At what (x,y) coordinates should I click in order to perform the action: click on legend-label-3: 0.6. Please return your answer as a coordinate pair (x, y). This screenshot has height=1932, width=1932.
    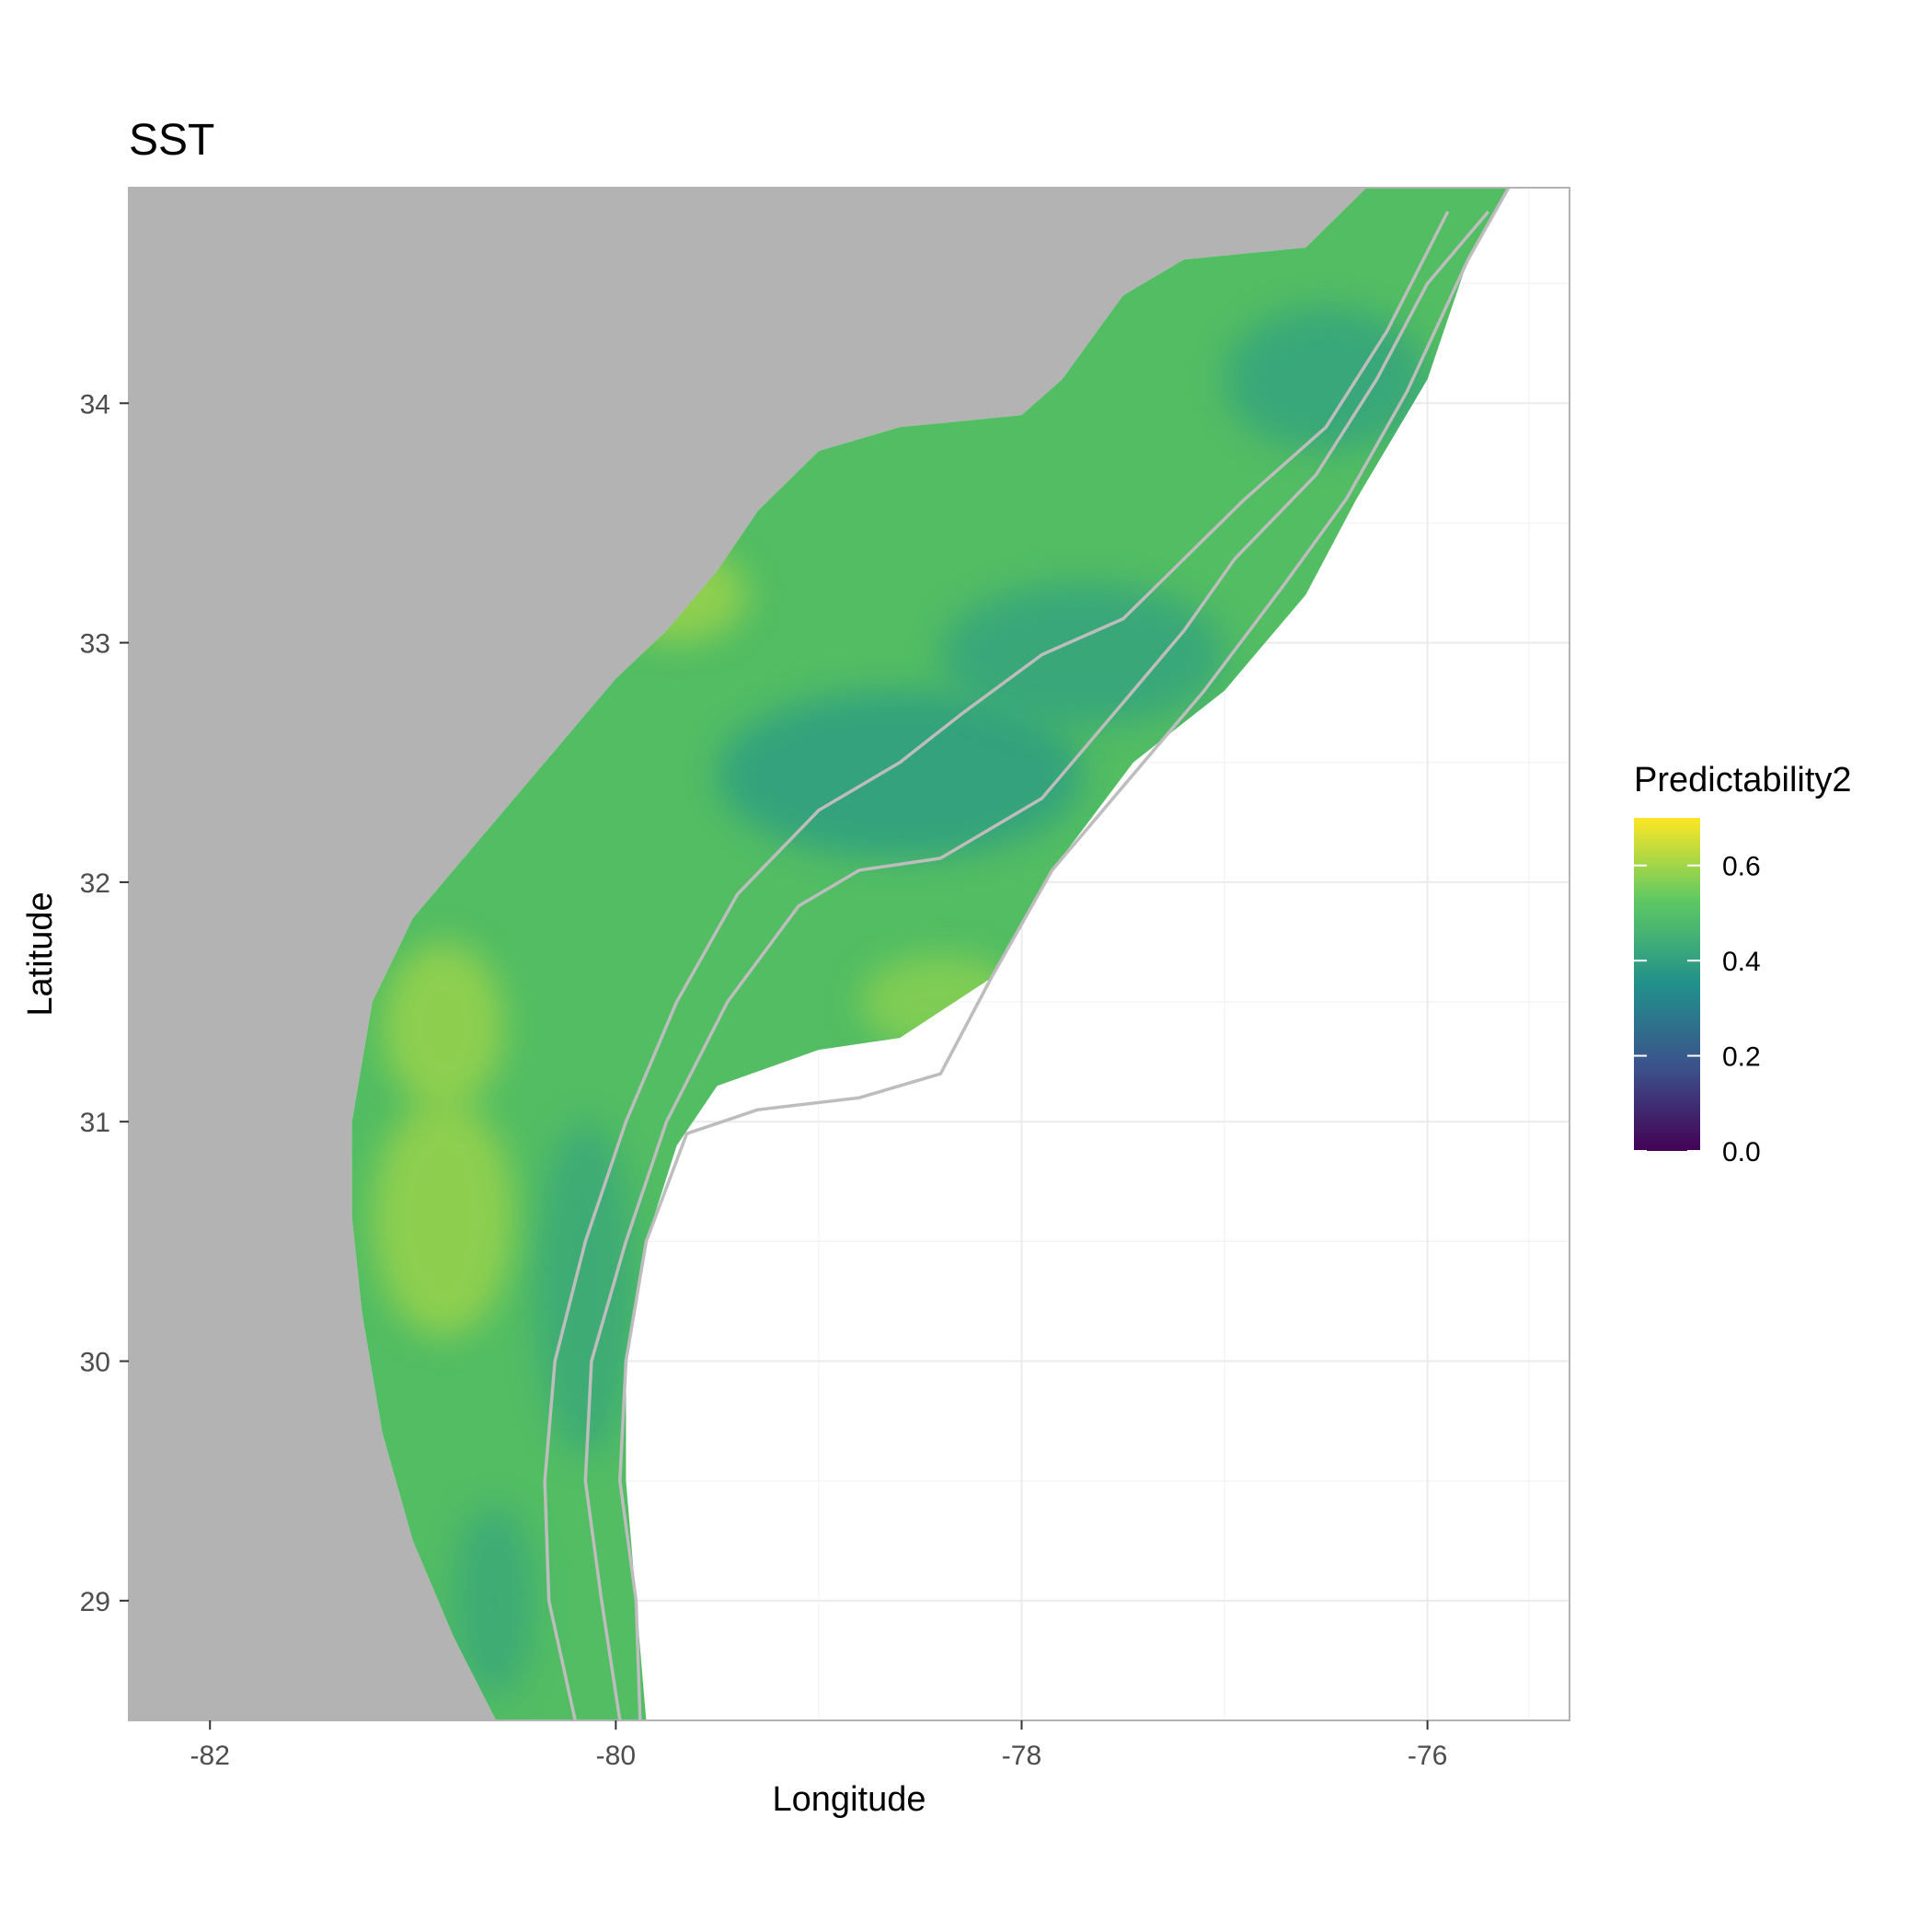
    Looking at the image, I should click on (1741, 867).